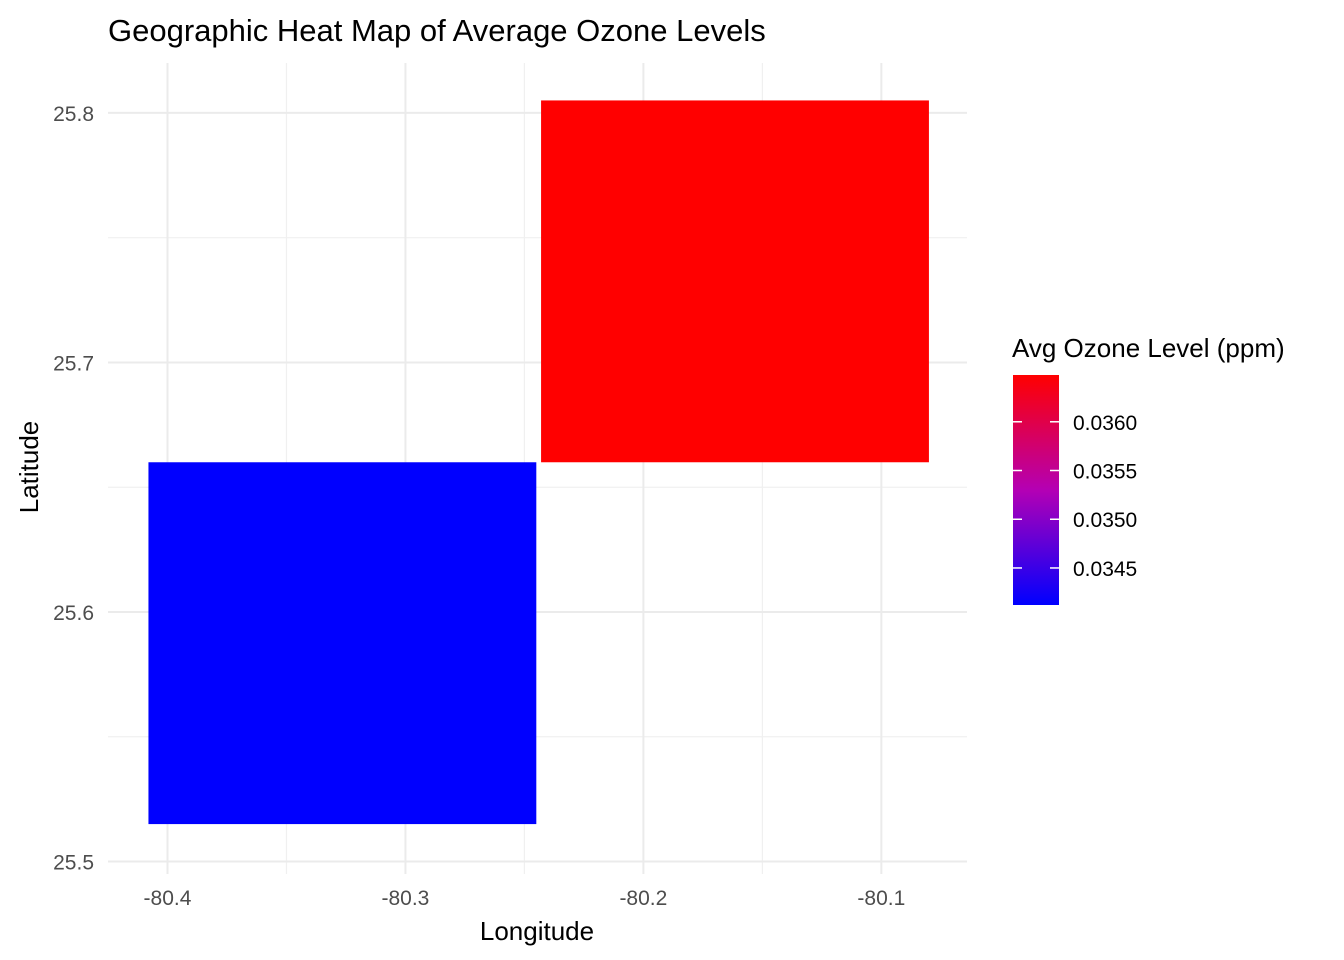 The height and width of the screenshot is (960, 1344). What do you see at coordinates (1105, 569) in the screenshot?
I see `legend-label: 0.0345` at bounding box center [1105, 569].